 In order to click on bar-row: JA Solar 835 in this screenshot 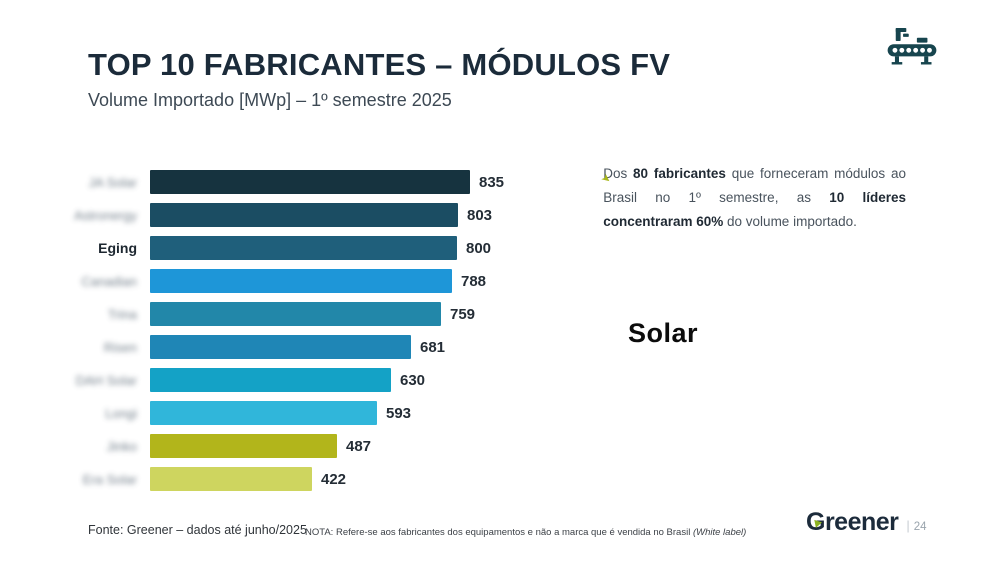, I will do `click(280, 182)`.